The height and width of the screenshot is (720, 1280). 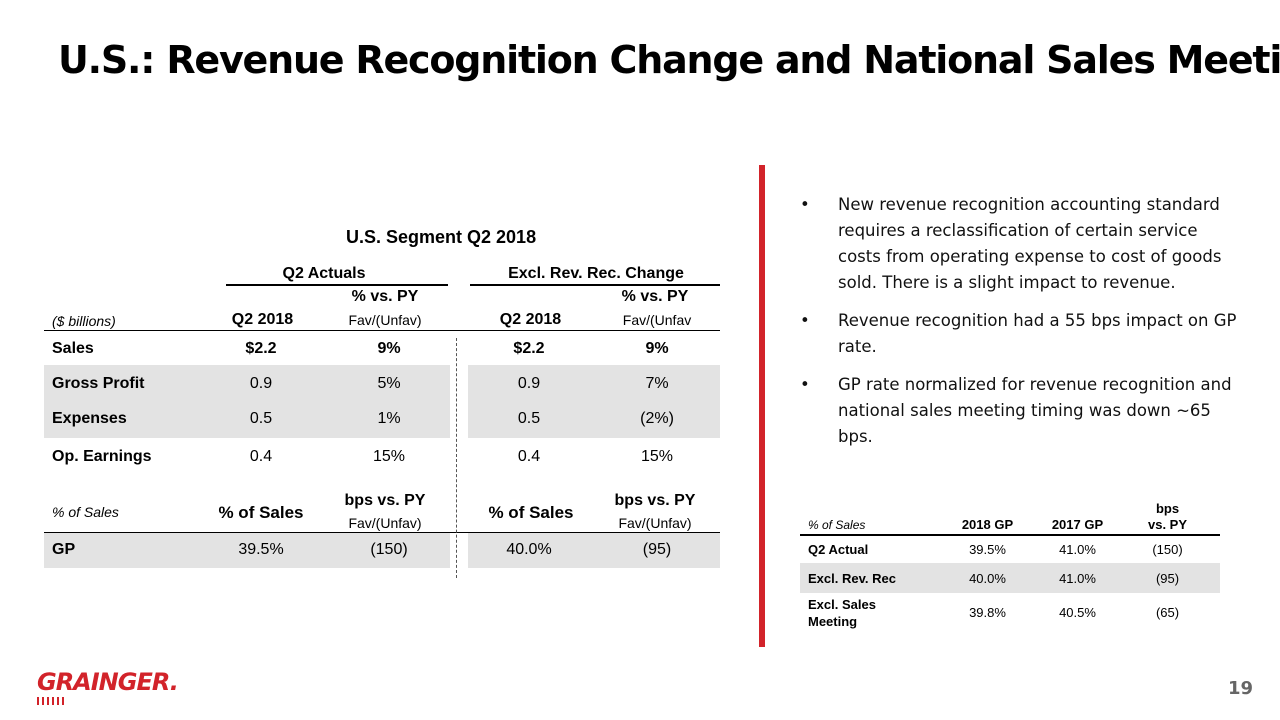 What do you see at coordinates (655, 523) in the screenshot?
I see `col-header-fav-unfav-excl: Fav/(Unfav)` at bounding box center [655, 523].